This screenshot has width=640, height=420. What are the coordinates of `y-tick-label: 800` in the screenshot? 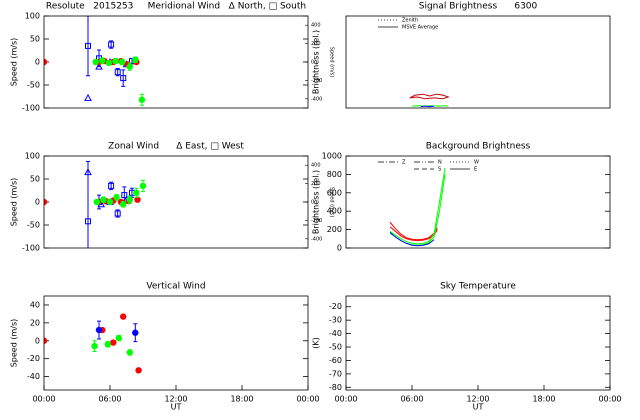 It's located at (334, 174).